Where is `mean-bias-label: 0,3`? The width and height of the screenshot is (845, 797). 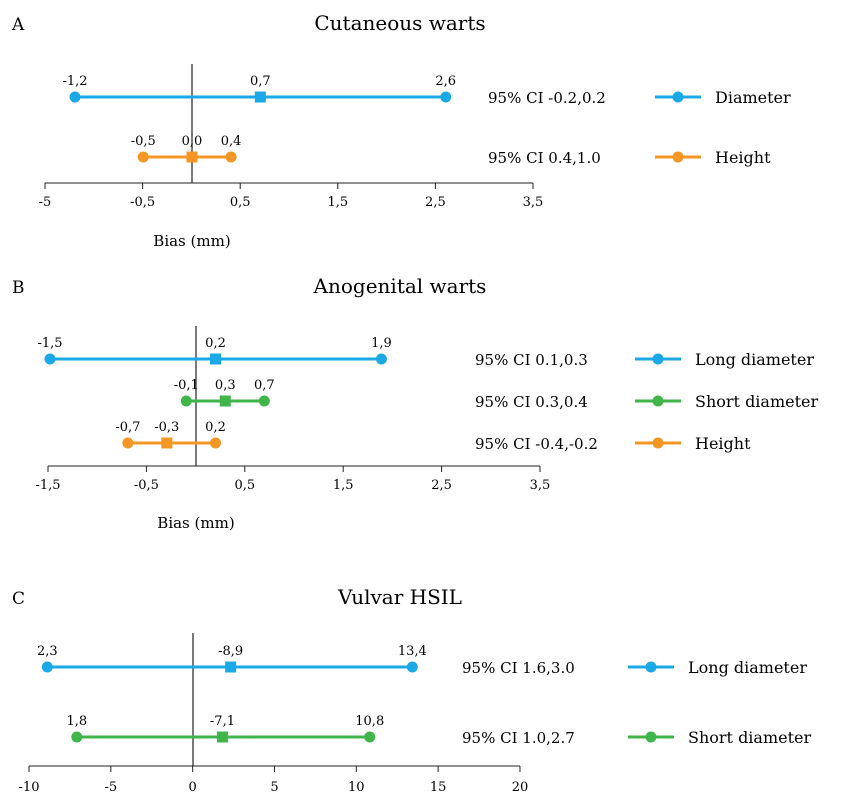 mean-bias-label: 0,3 is located at coordinates (225, 385).